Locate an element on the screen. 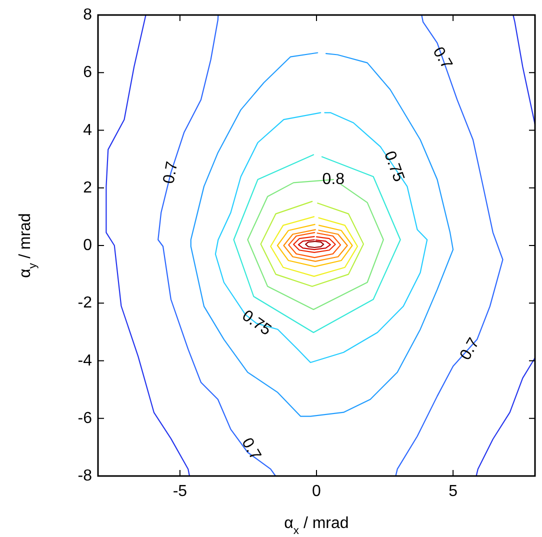  annotation: 0.8 is located at coordinates (333, 179).